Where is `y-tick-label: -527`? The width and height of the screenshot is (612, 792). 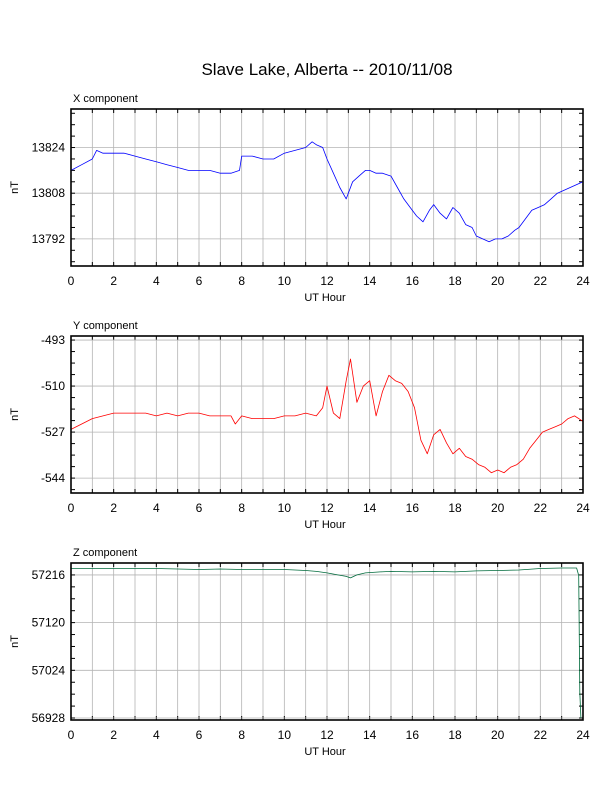
y-tick-label: -527 is located at coordinates (53, 432).